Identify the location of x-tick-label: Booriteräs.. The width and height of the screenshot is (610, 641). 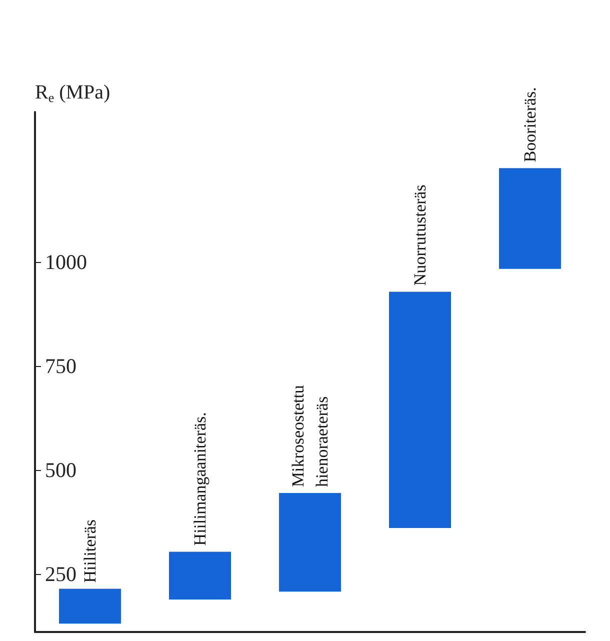
(530, 124).